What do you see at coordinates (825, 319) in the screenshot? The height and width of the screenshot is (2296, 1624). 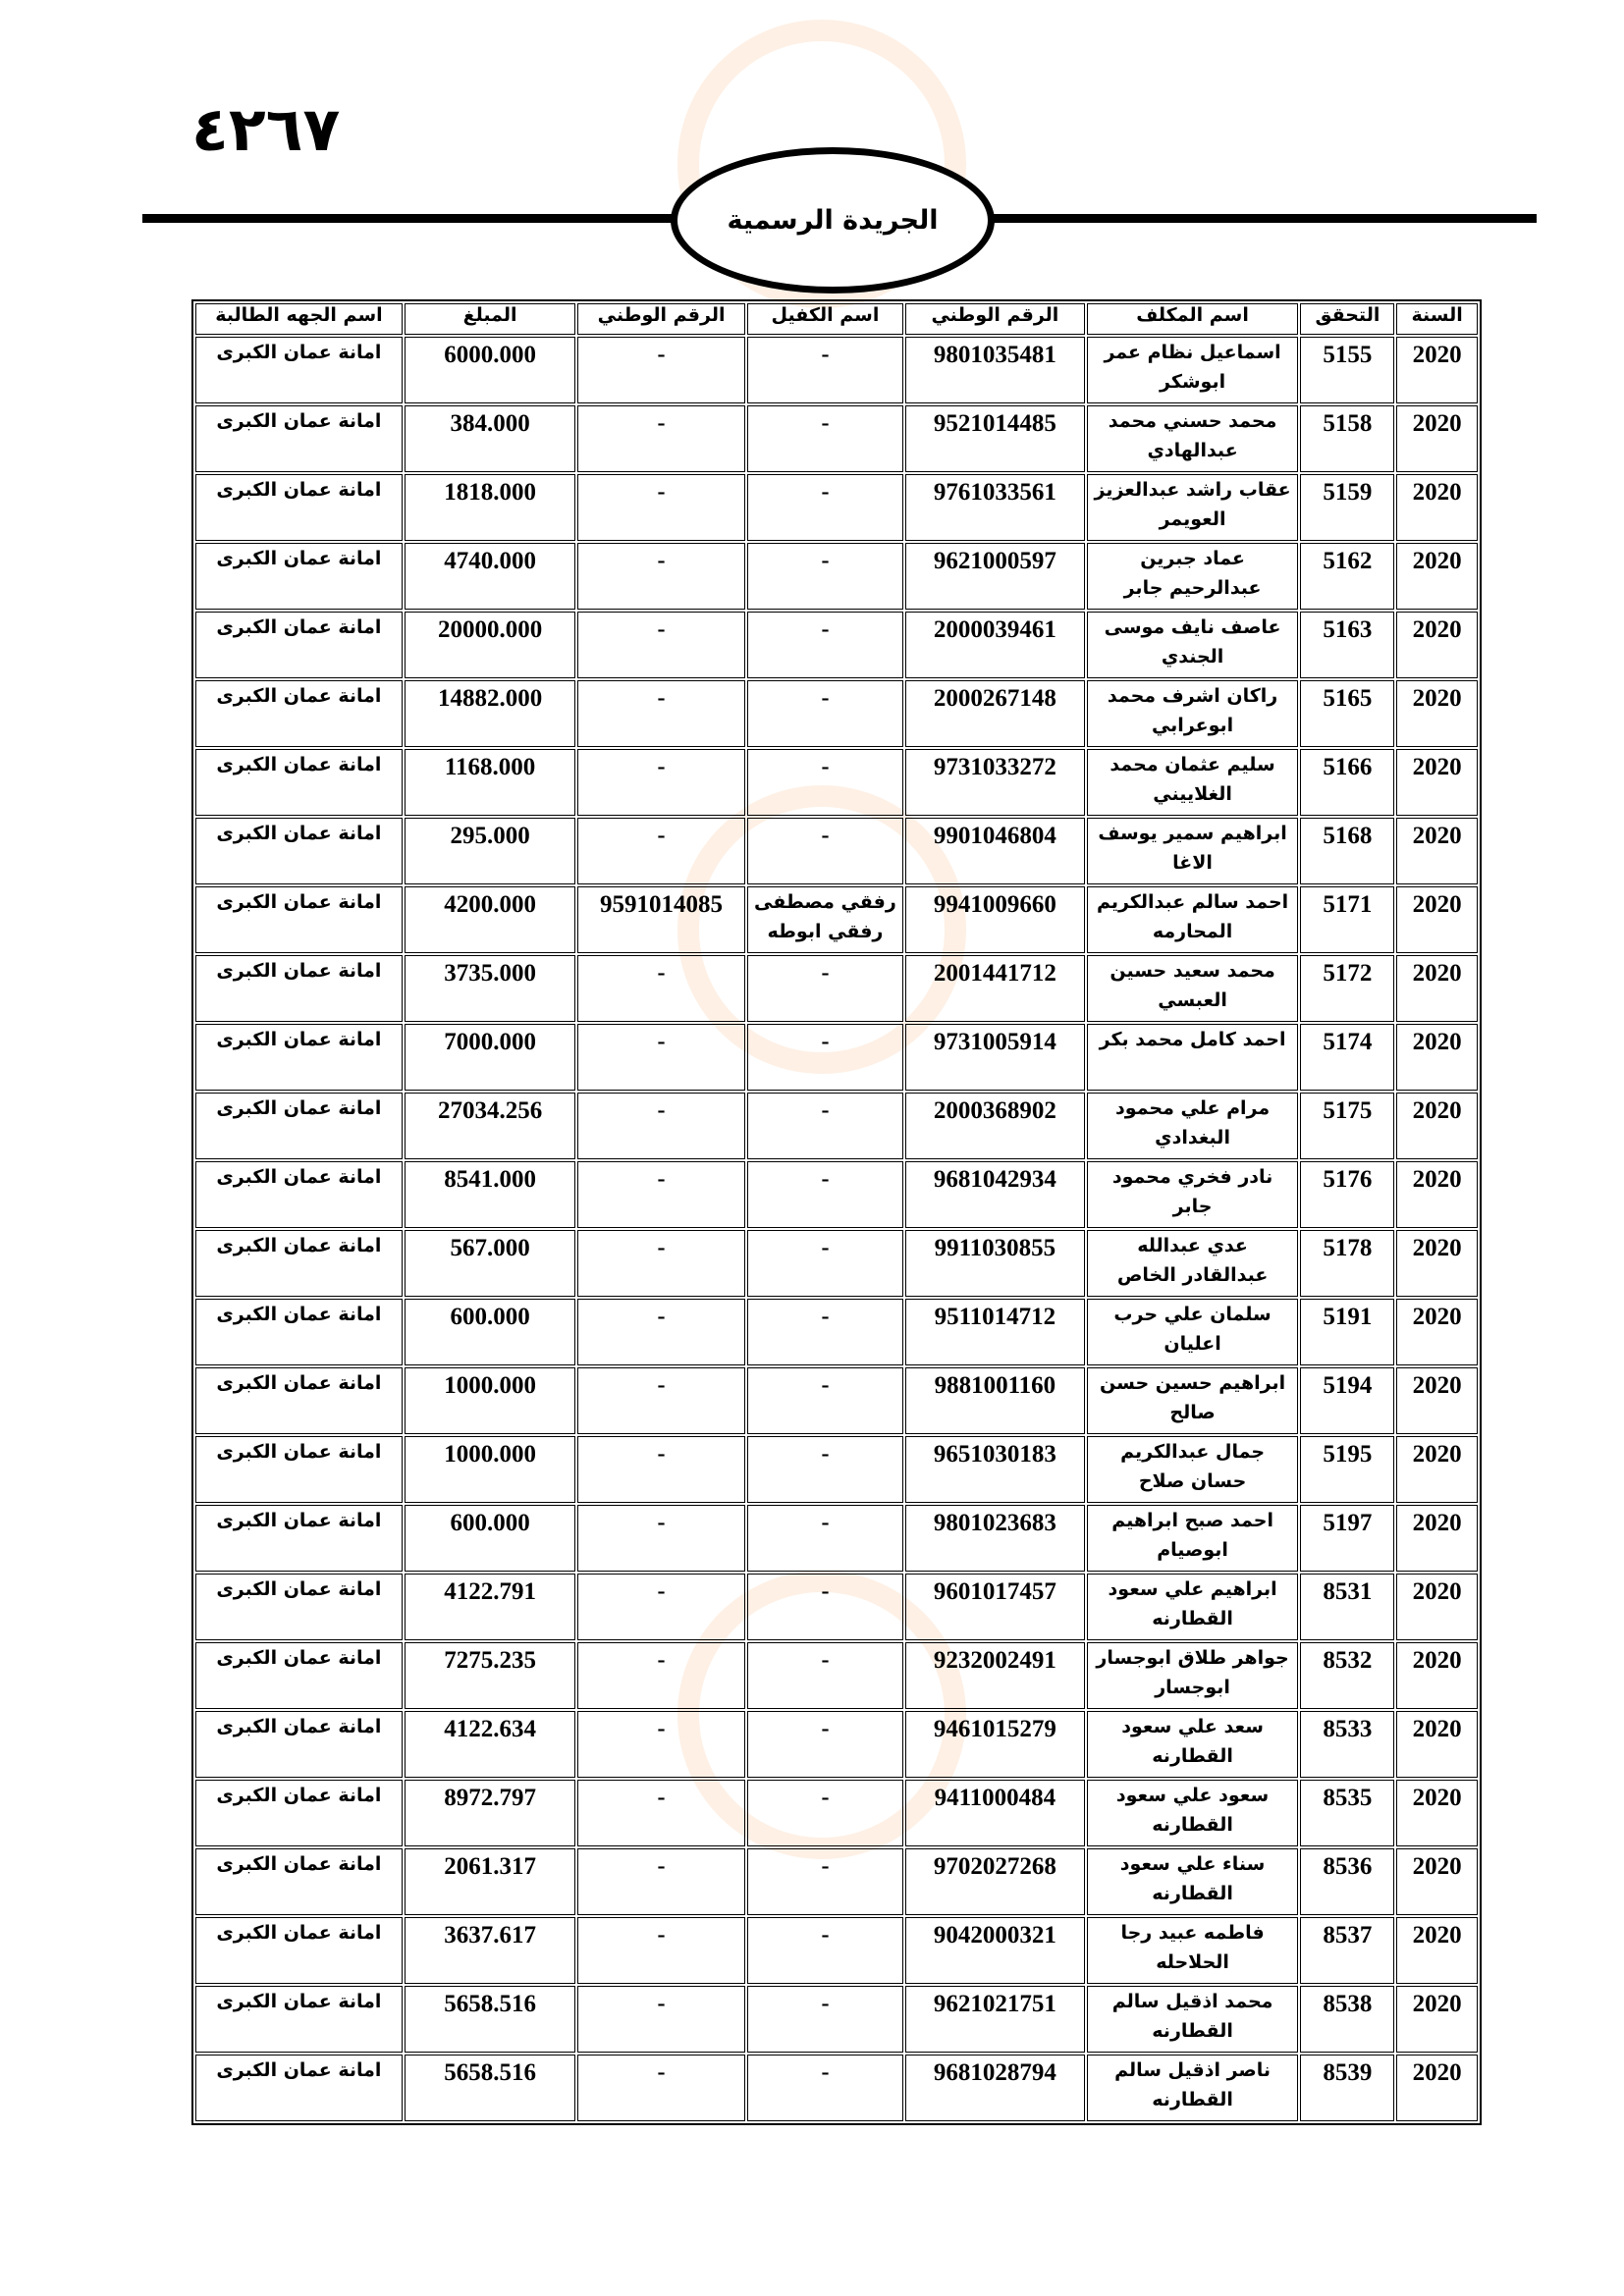 I see `header-guarantor-name: اسم الكفيل` at bounding box center [825, 319].